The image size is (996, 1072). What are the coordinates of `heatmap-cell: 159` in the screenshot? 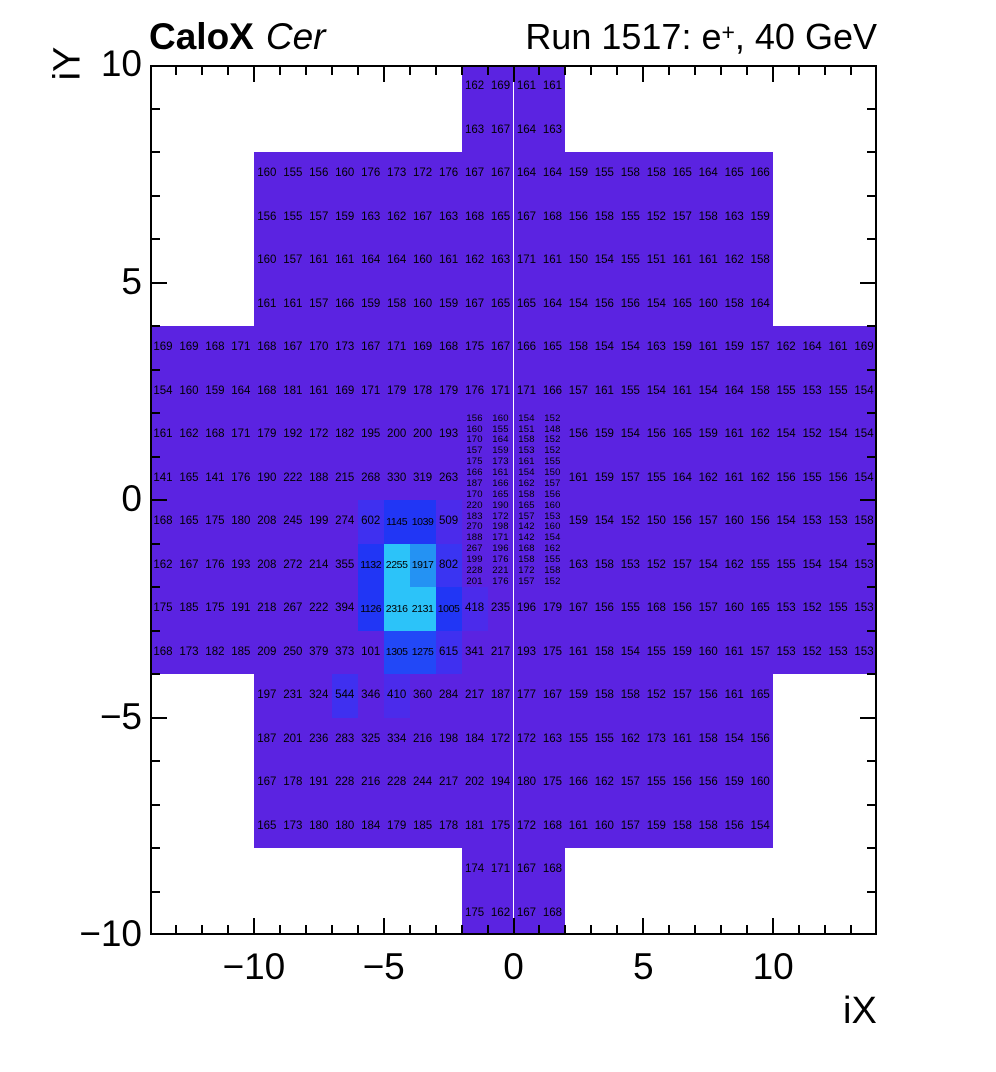 It's located at (734, 783).